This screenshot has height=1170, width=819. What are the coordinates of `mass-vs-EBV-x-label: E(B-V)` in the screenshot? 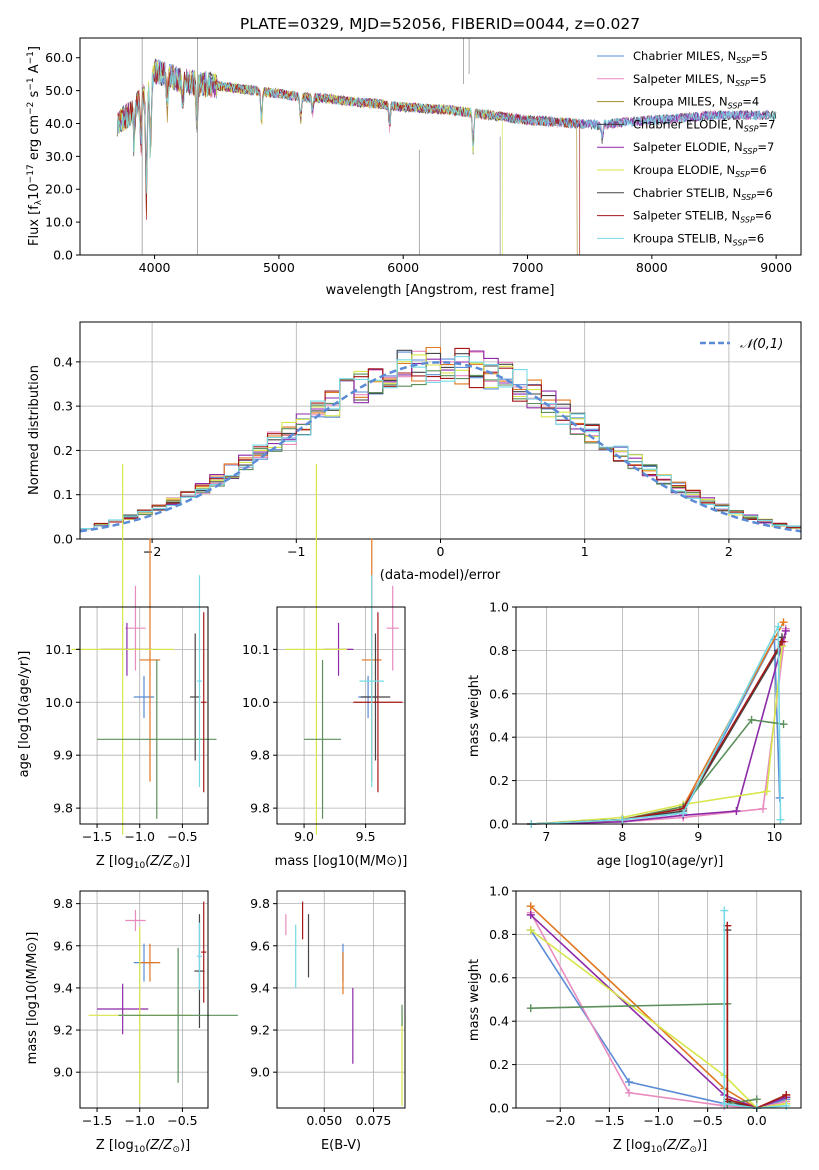 It's located at (341, 1145).